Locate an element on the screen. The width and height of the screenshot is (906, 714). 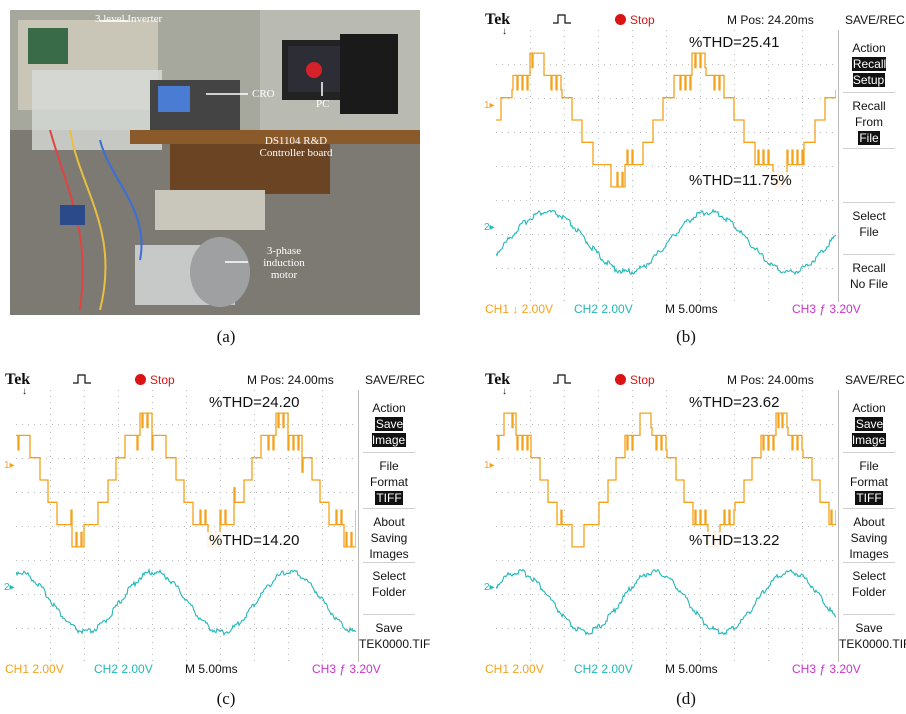
scope-header: Tek Stop M Pos: 24.00ms SAVE/REC is located at coordinates (693, 380).